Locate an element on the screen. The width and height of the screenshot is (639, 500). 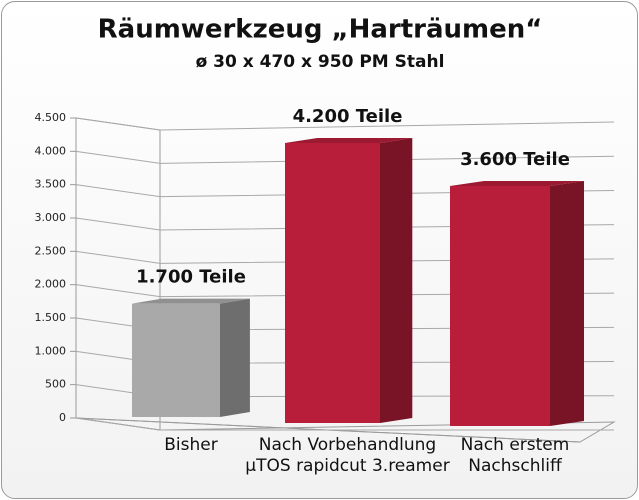
y-tick-label: 500 is located at coordinates (55, 384).